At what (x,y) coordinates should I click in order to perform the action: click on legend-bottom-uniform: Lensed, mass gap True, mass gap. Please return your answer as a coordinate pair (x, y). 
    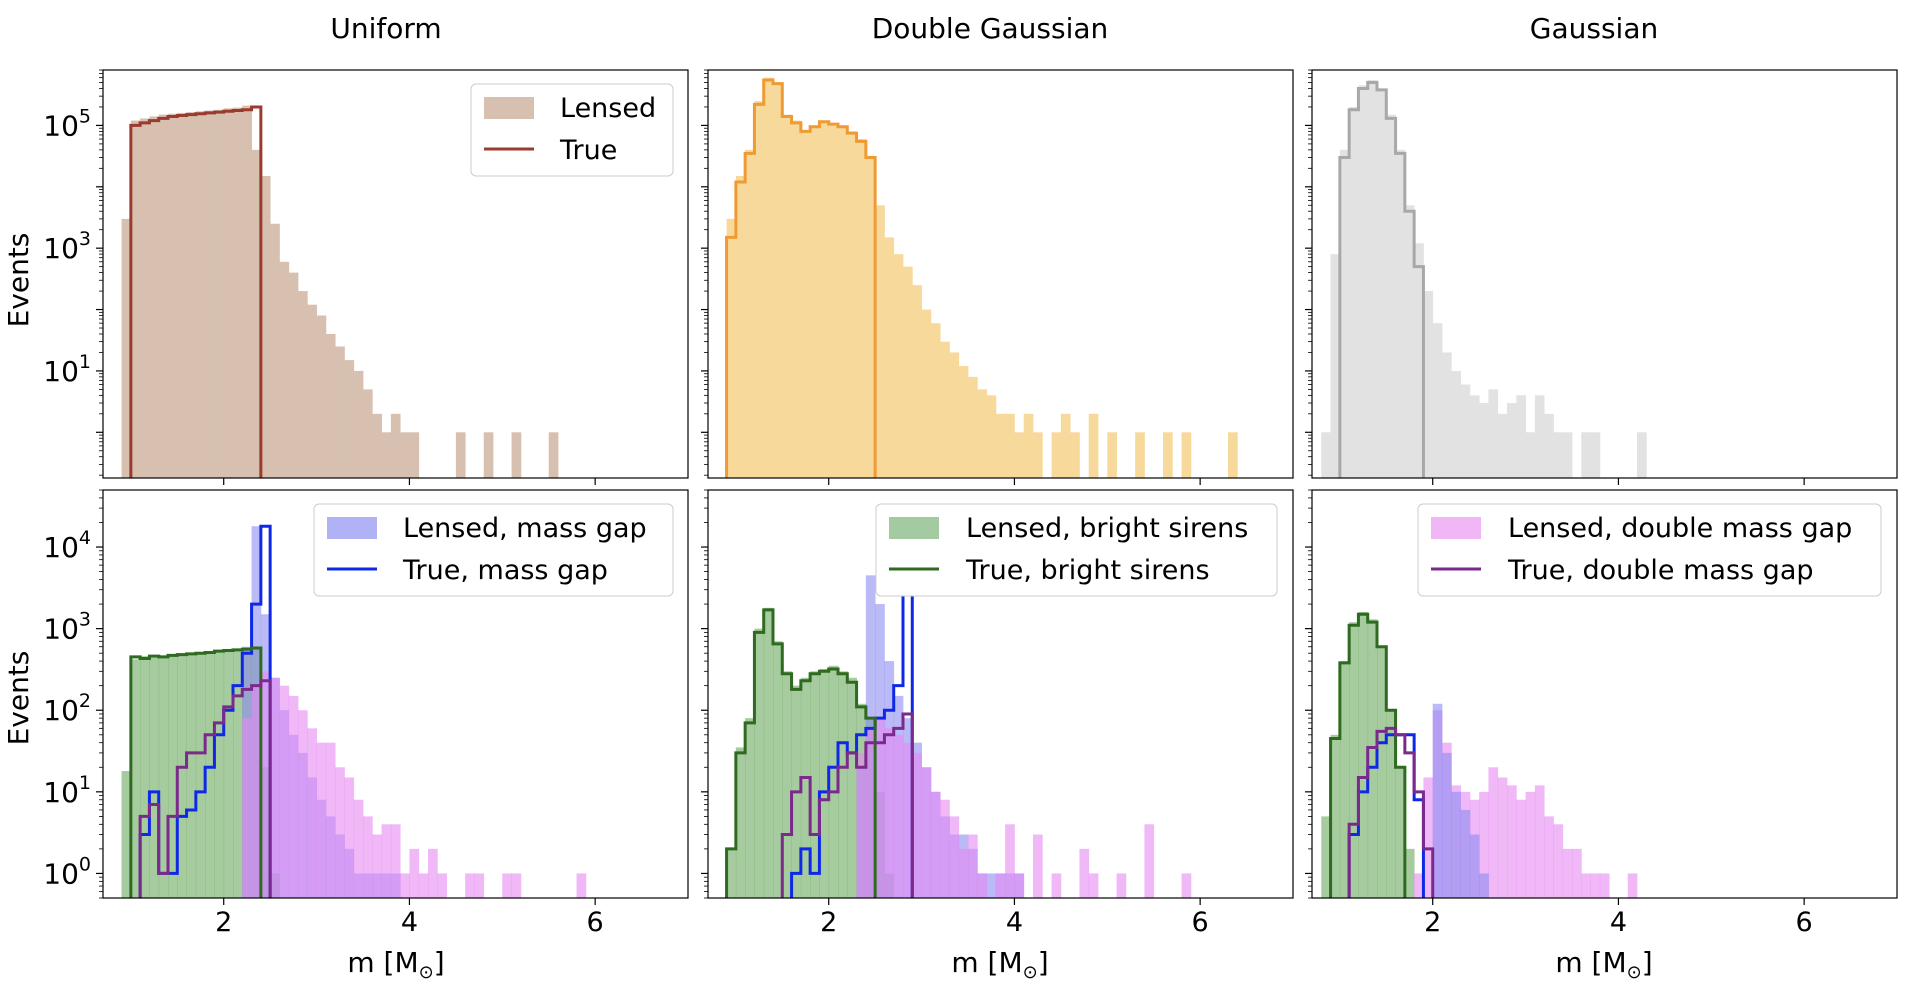
    Looking at the image, I should click on (493, 550).